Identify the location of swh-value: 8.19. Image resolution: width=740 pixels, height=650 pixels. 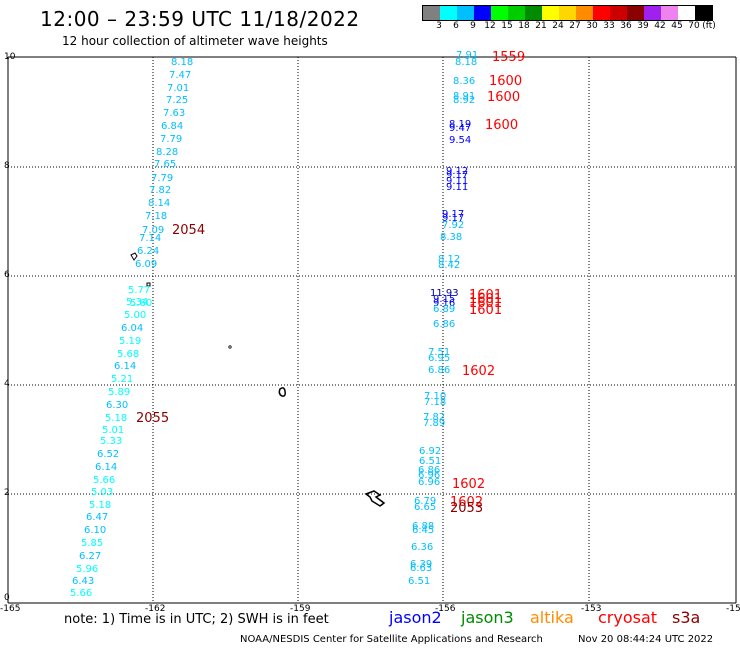
(460, 124).